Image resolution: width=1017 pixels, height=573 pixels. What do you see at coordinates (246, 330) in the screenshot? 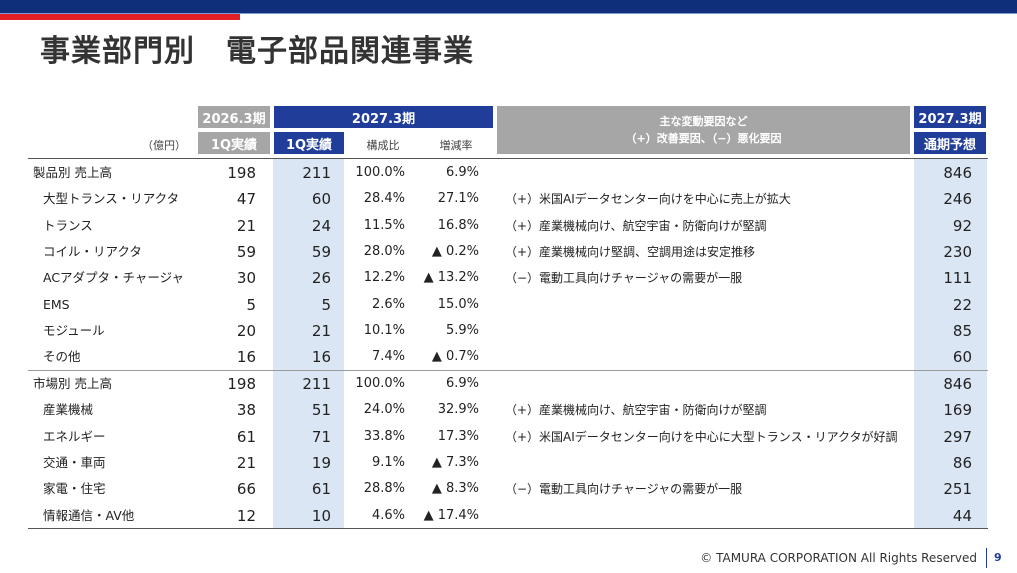
I see `prev-result-value: 20` at bounding box center [246, 330].